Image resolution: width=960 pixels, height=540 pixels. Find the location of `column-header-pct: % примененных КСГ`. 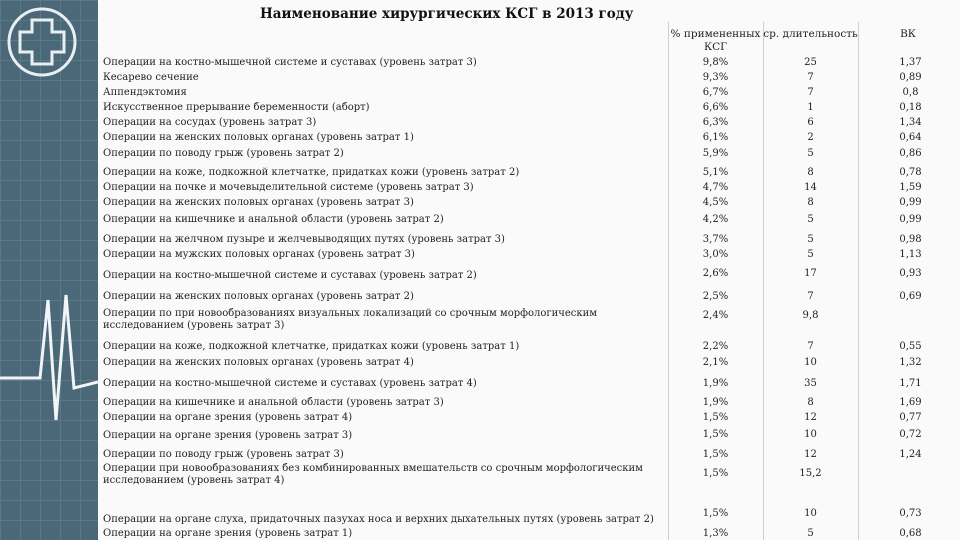

column-header-pct: % примененных КСГ is located at coordinates (715, 40).